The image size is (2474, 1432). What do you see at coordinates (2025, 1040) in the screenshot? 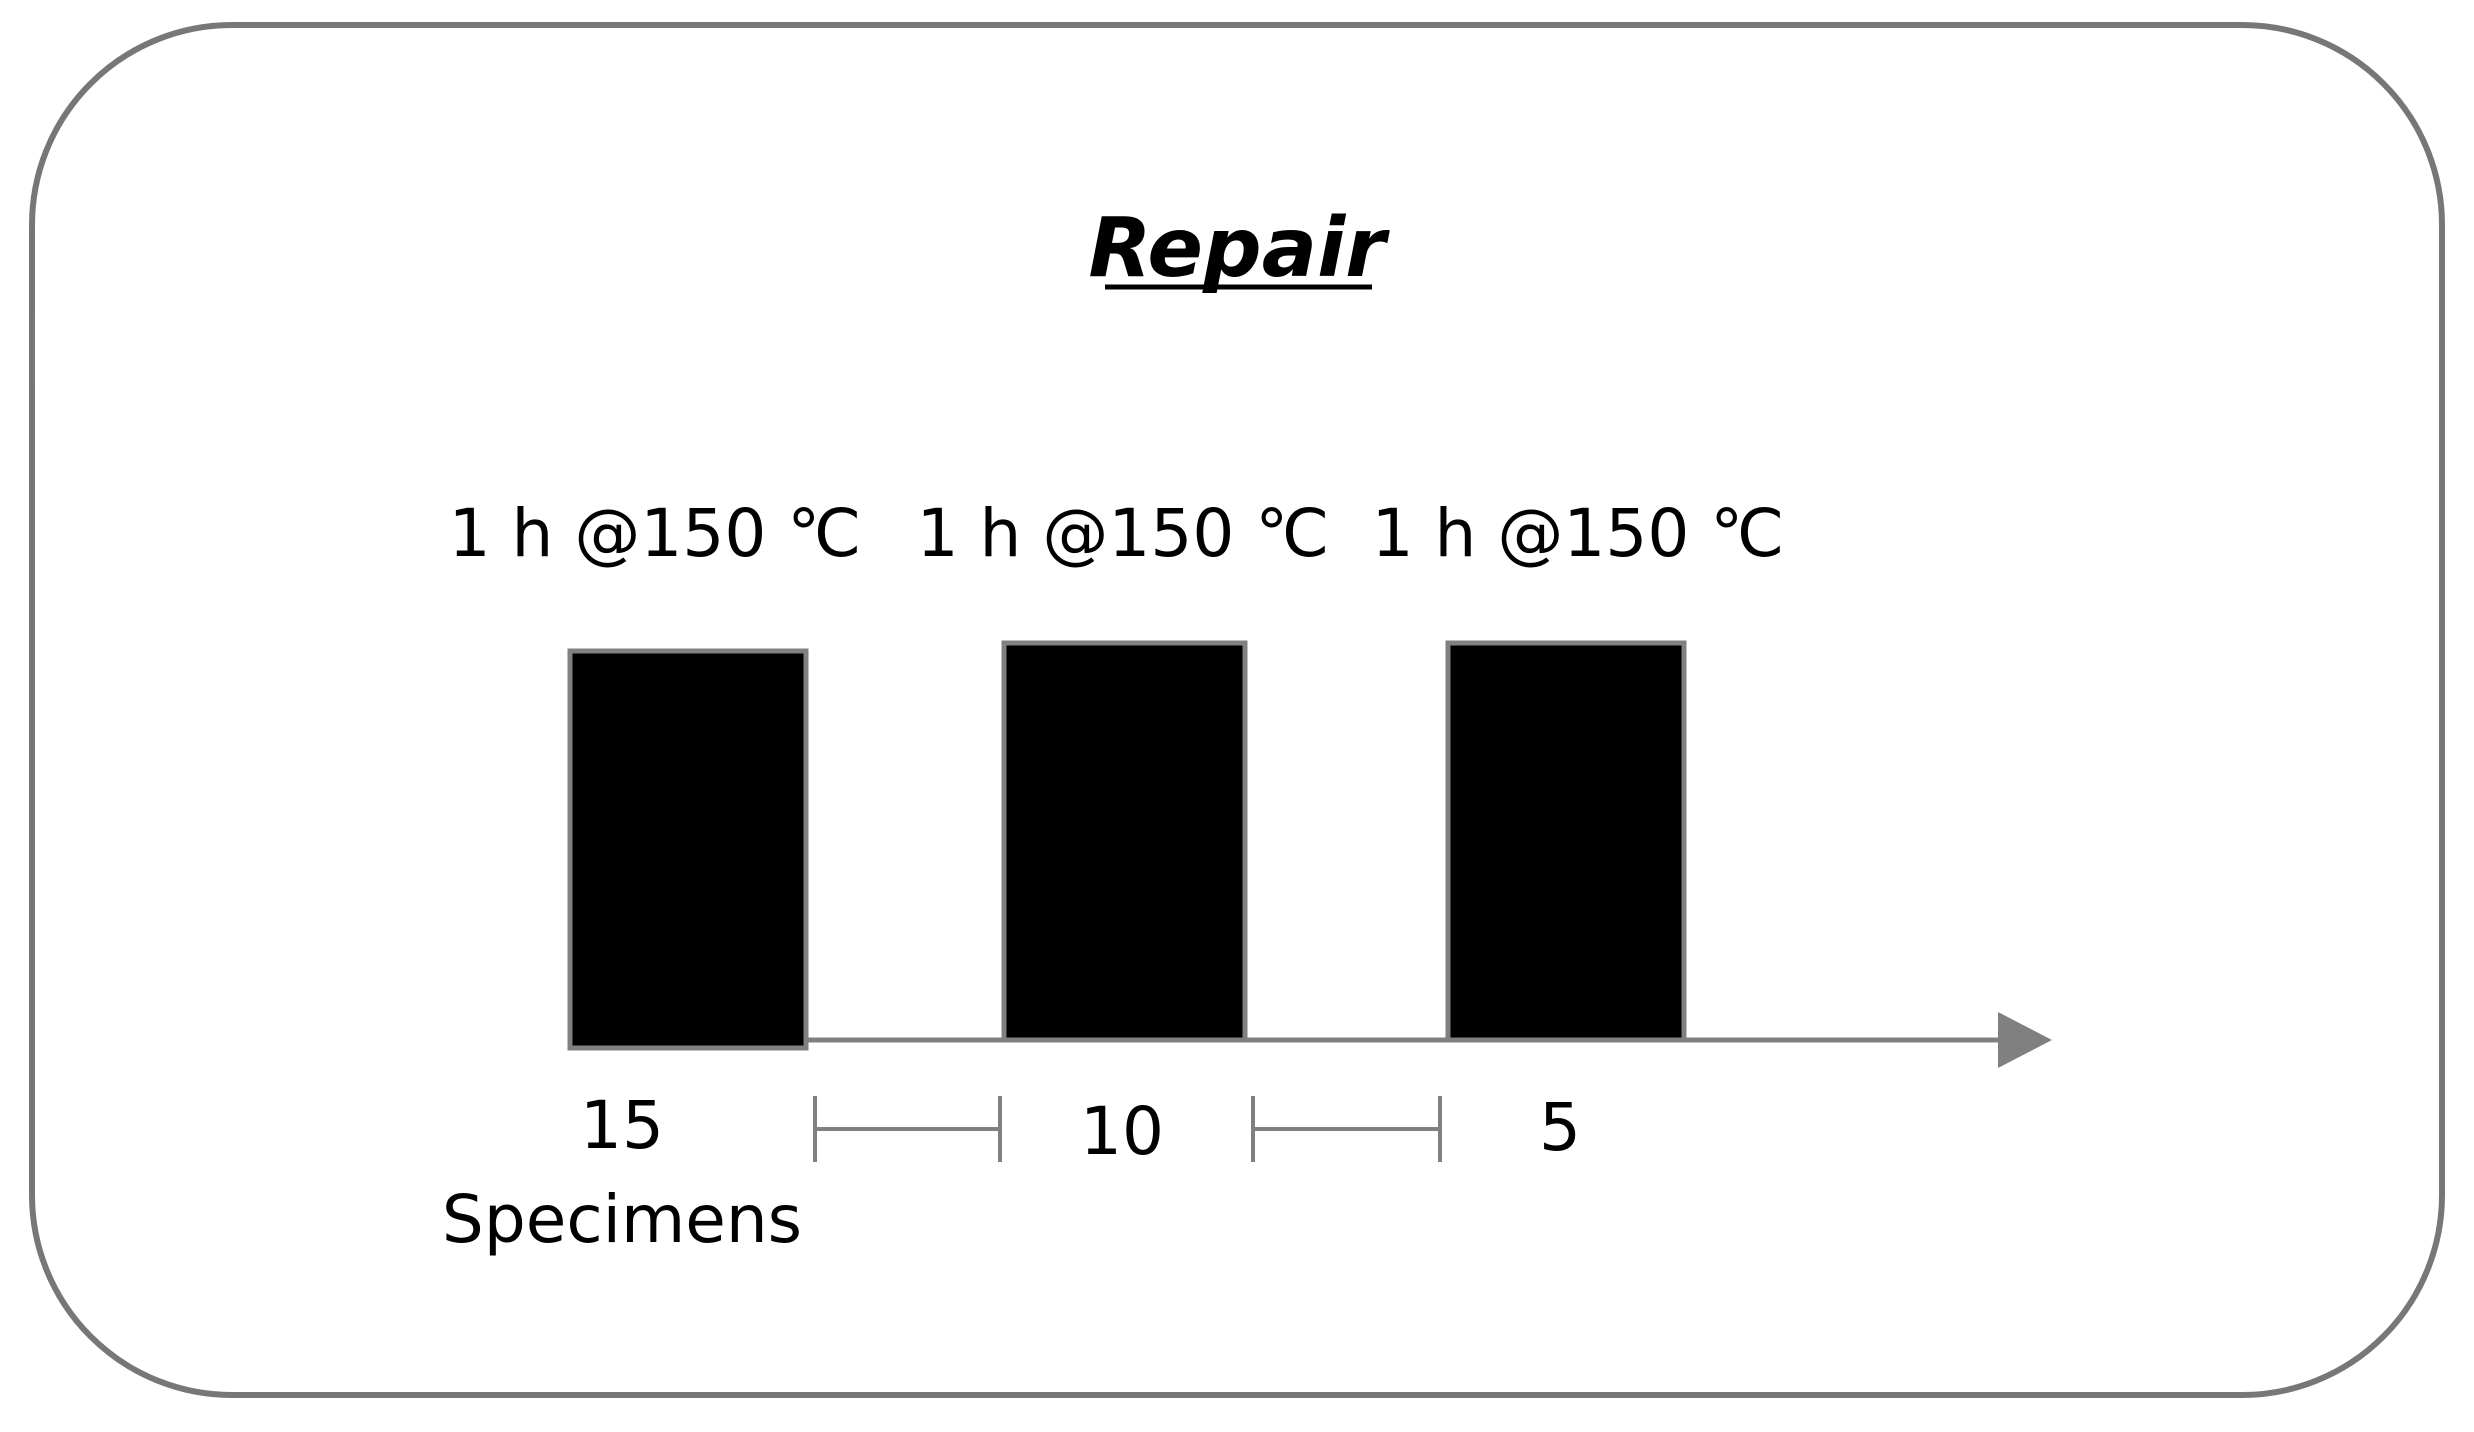
I see `timeline-arrowhead` at bounding box center [2025, 1040].